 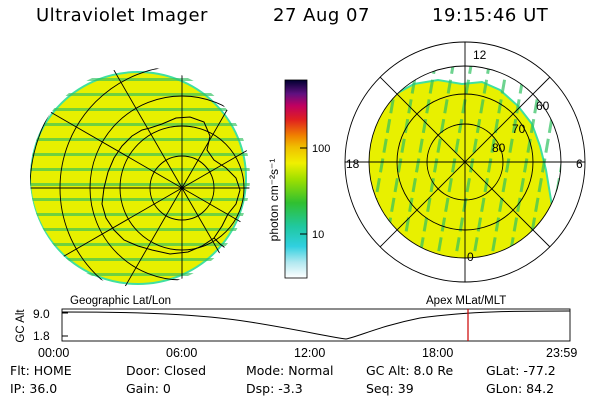 I want to click on status-flight: Flt: HOME, so click(x=41, y=370).